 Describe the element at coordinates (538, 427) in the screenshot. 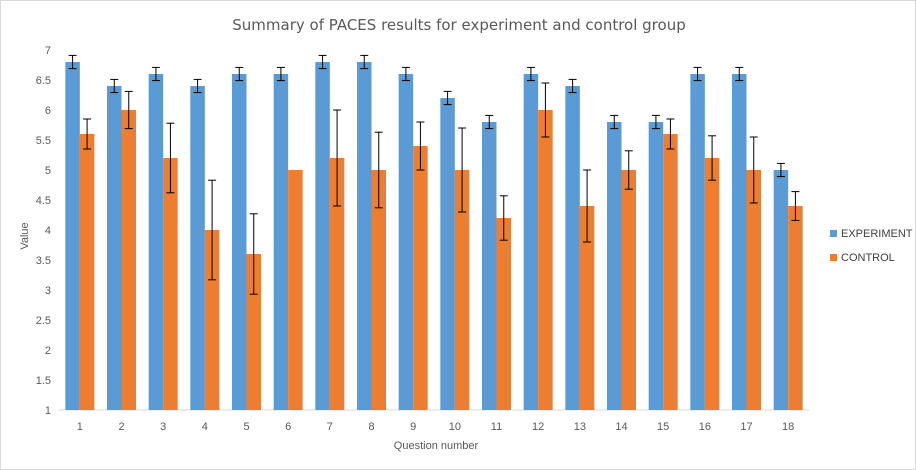

I see `x-tick-label: 12` at that location.